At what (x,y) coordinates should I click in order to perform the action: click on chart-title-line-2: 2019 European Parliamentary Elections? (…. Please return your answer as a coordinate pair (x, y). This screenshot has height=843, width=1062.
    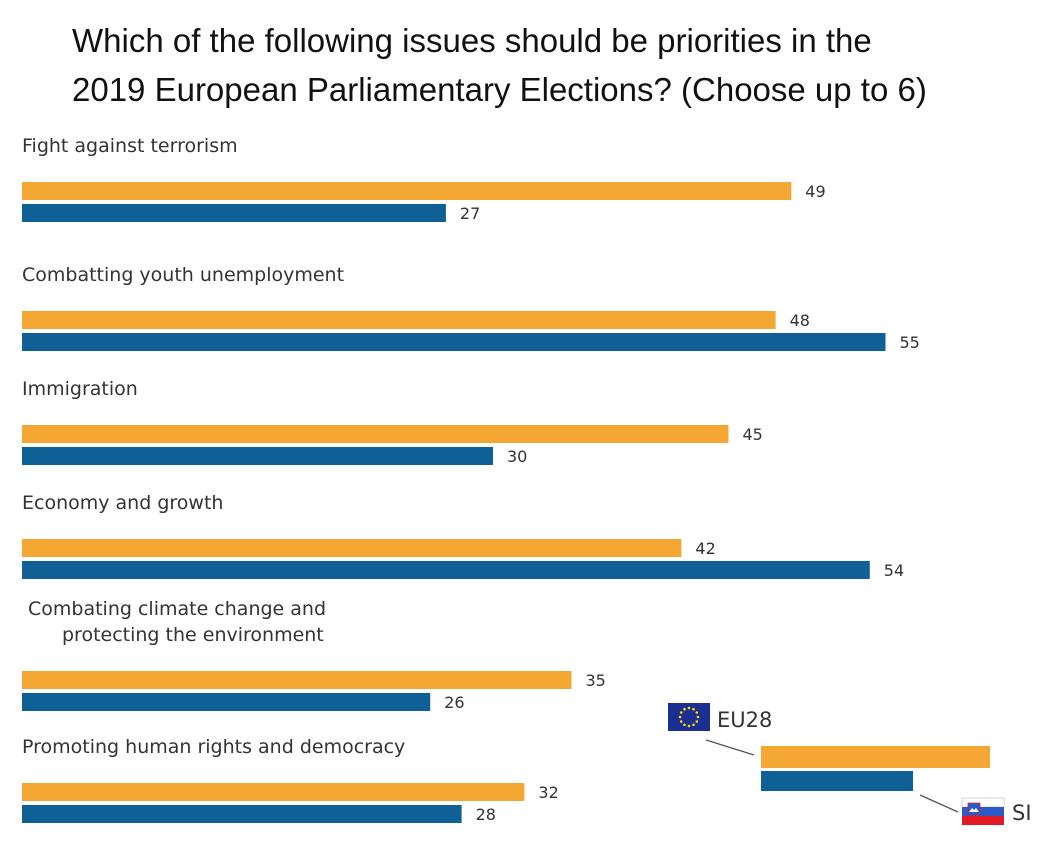
    Looking at the image, I should click on (499, 89).